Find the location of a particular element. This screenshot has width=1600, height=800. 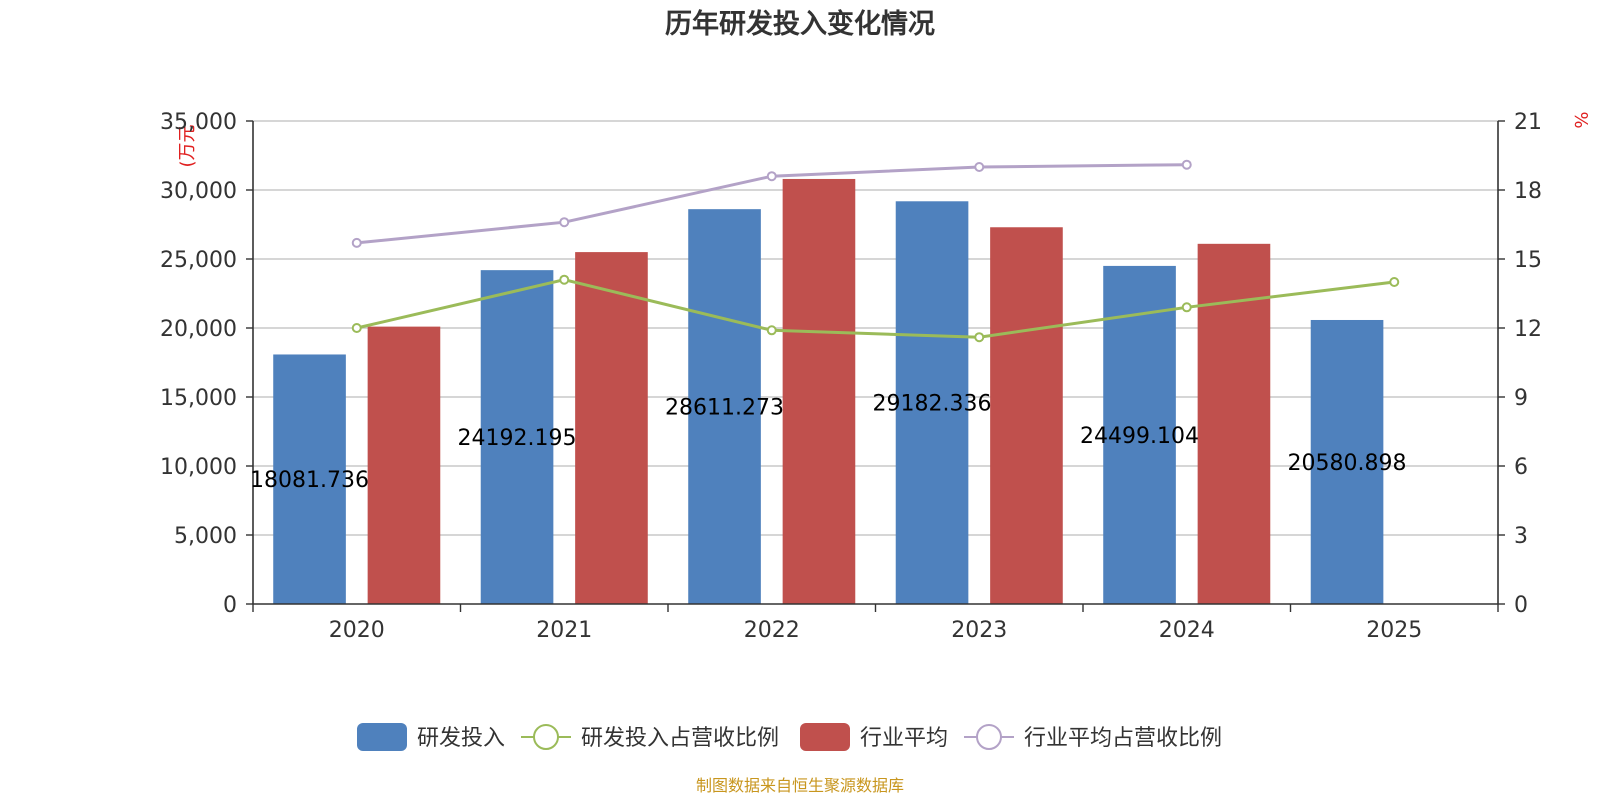

y-left-tick-label: 30,000 is located at coordinates (198, 191).